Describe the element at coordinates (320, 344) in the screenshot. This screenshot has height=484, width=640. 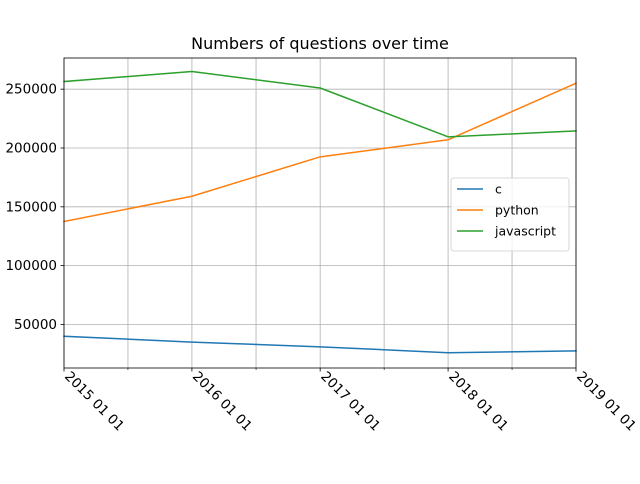
I see `series-line-c` at that location.